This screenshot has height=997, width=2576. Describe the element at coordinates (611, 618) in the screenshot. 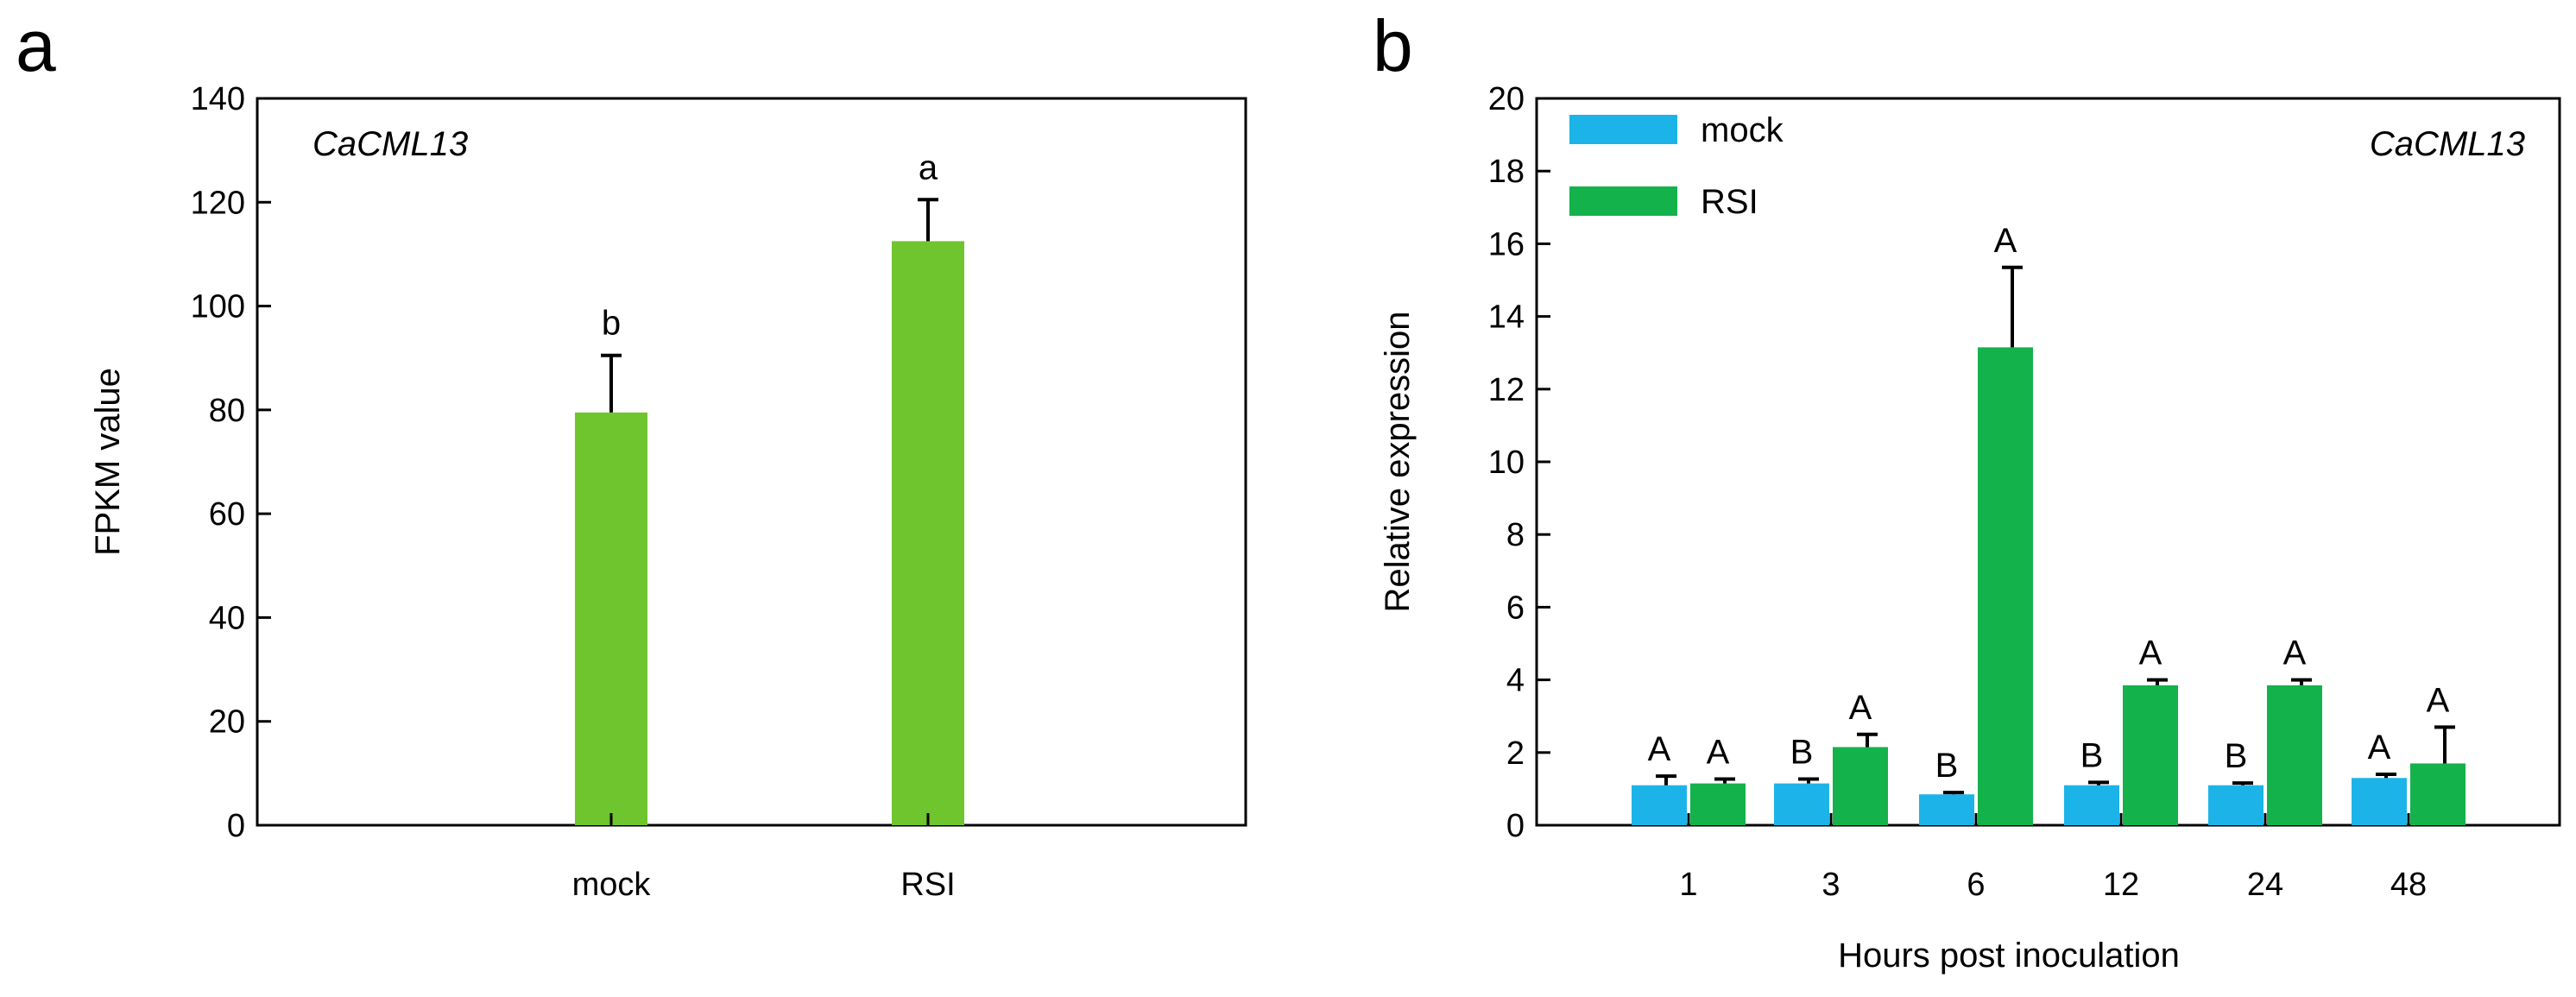

I see `bar-mock` at that location.